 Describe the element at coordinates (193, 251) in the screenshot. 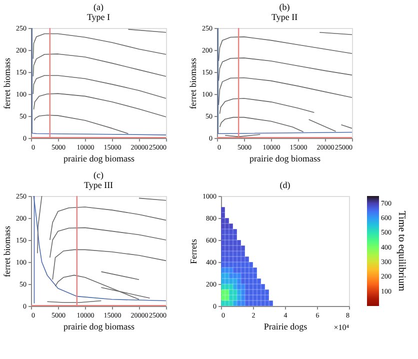

I see `y-axis-title: Ferrets` at that location.